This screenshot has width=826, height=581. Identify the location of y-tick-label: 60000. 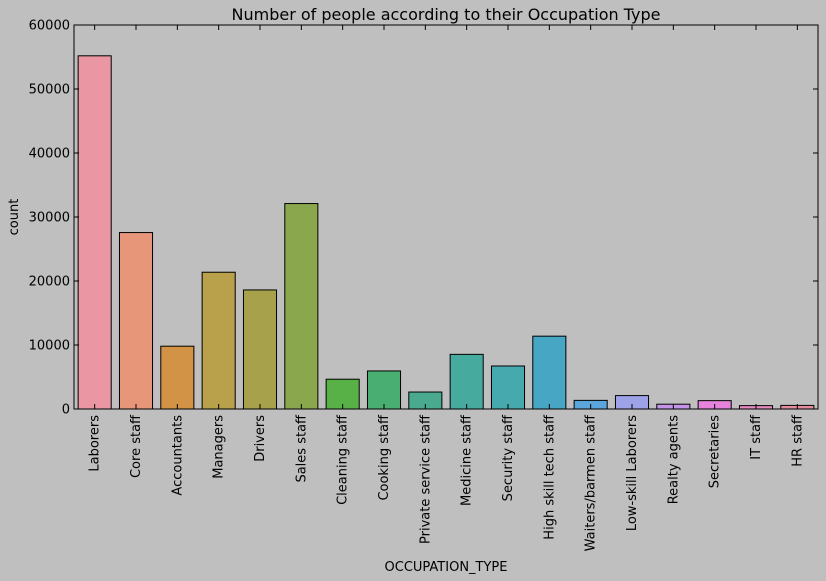
(49, 26).